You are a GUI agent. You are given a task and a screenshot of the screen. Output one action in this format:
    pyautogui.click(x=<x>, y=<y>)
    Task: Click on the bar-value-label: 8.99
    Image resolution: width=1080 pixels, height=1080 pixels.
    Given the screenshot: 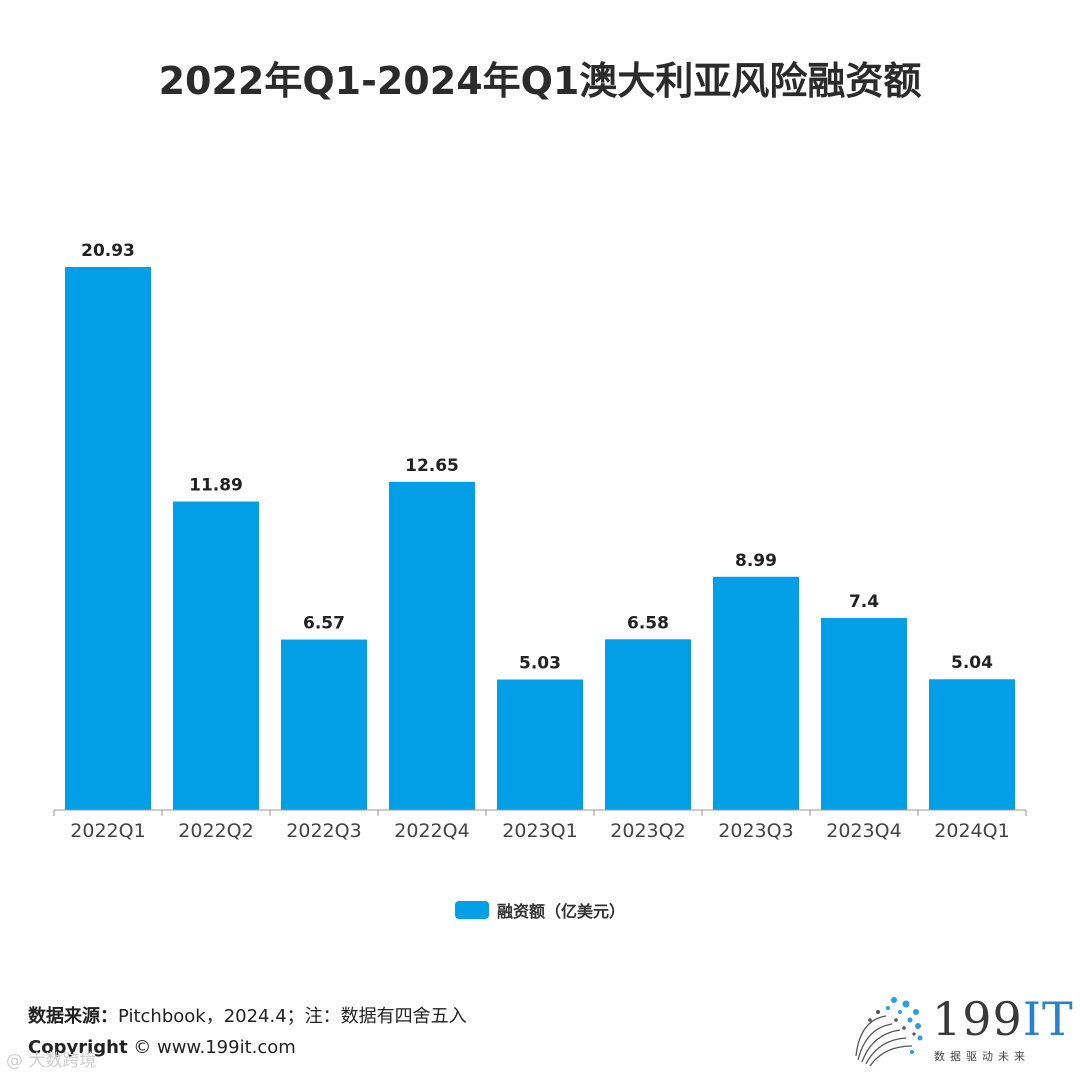 What is the action you would take?
    pyautogui.click(x=756, y=561)
    